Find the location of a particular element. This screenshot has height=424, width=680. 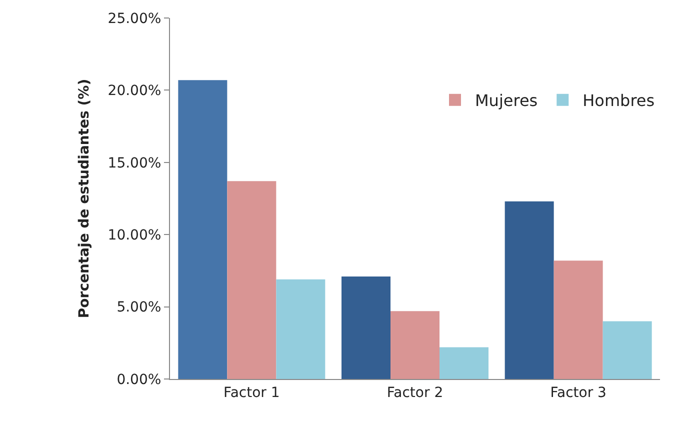

y-tick-label: 10.00% is located at coordinates (135, 236).